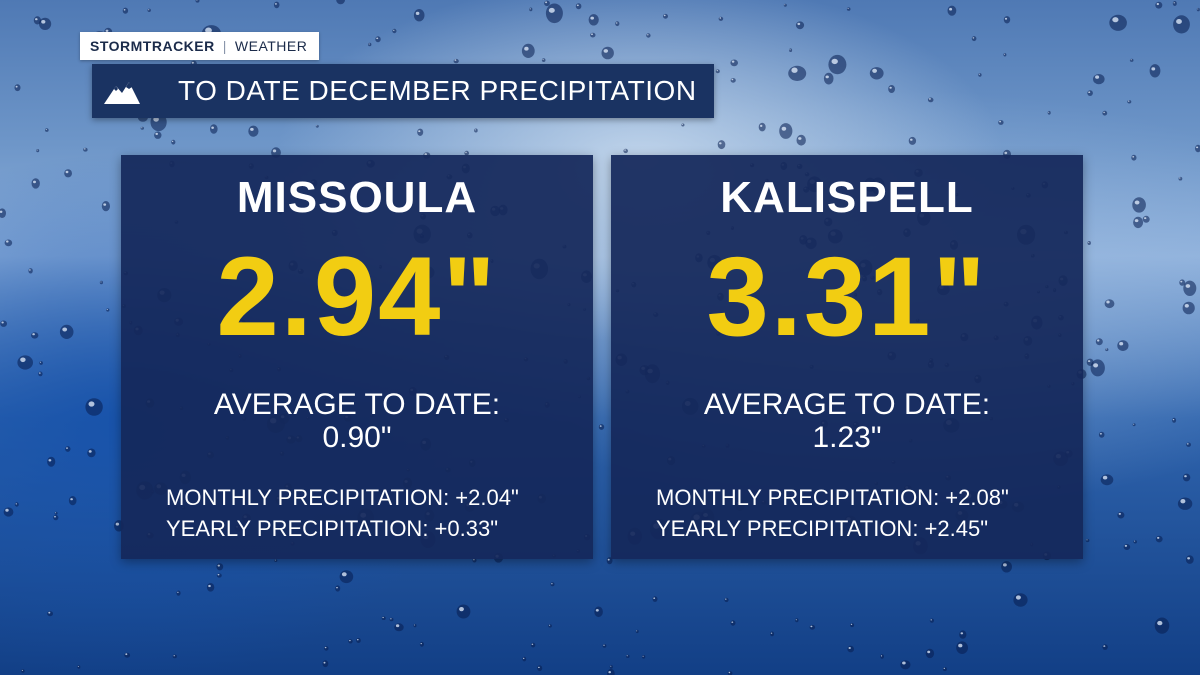 This screenshot has width=1200, height=675. What do you see at coordinates (357, 437) in the screenshot?
I see `average-value: 0.90"` at bounding box center [357, 437].